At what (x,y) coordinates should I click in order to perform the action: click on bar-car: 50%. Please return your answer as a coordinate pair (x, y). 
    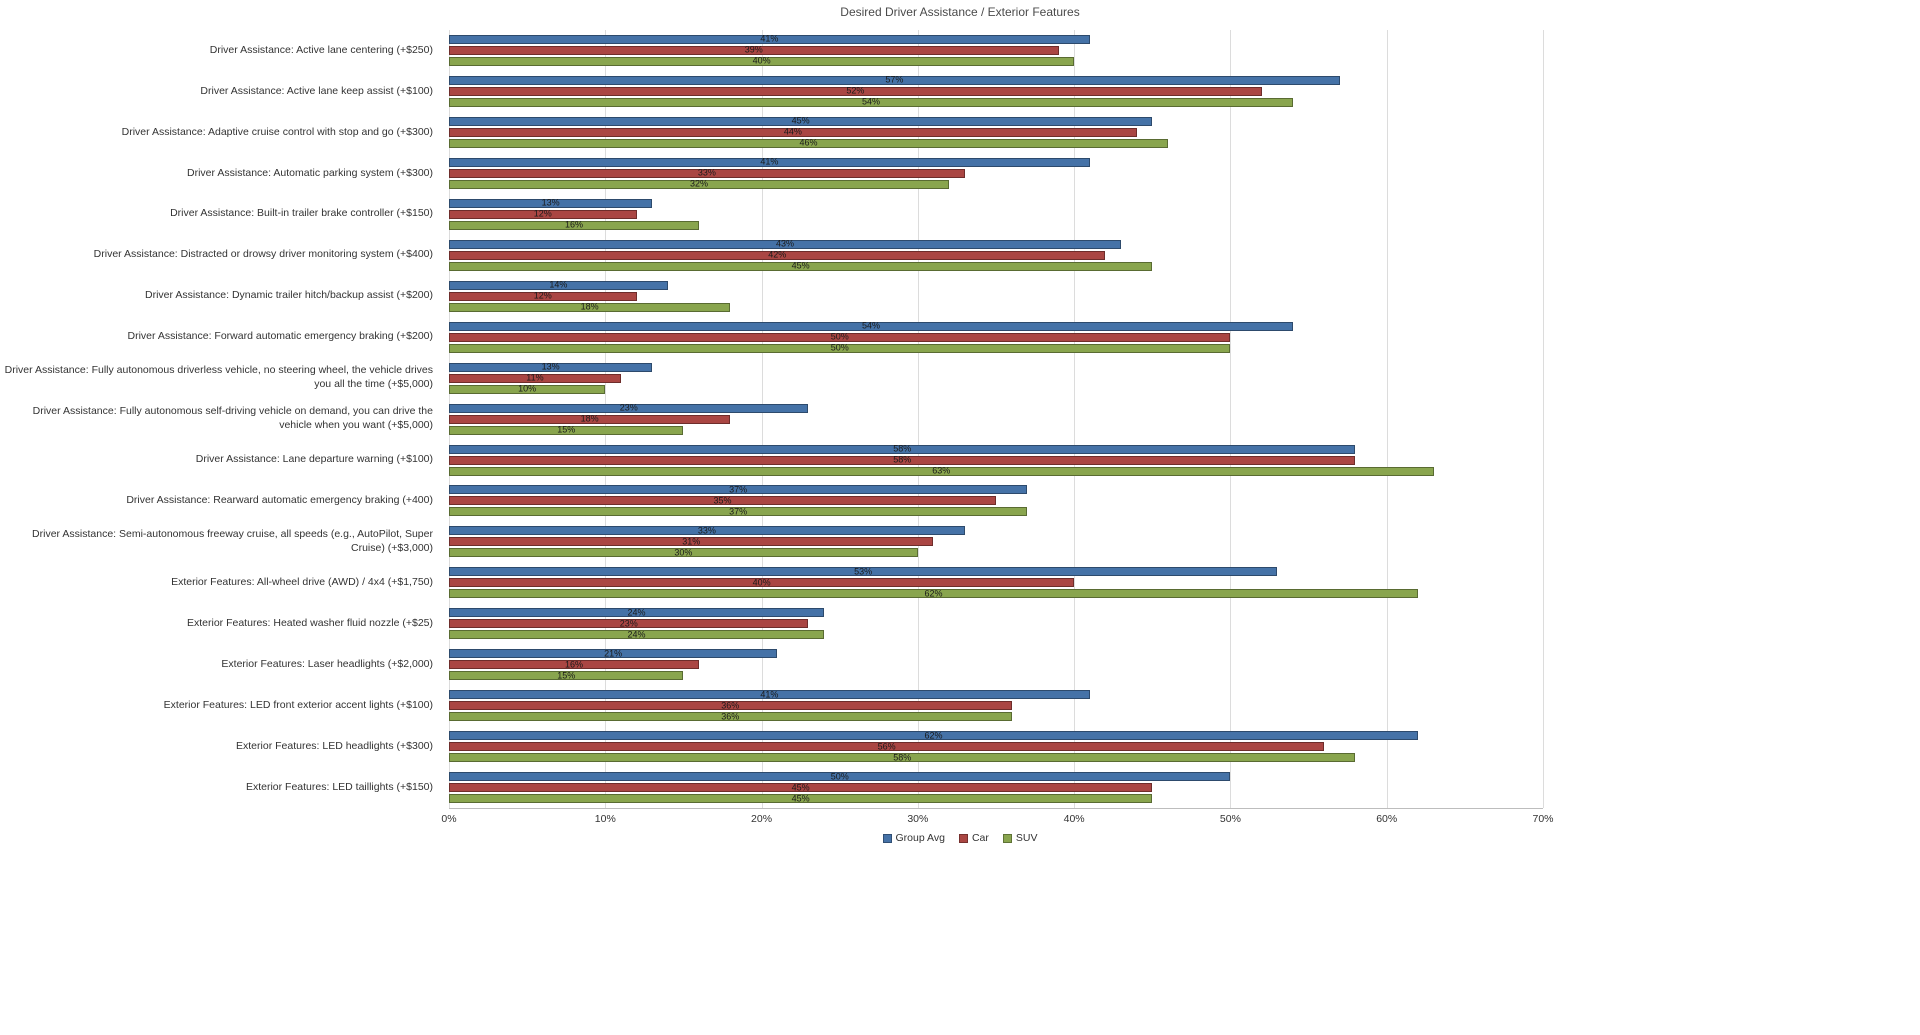
    Looking at the image, I should click on (840, 336).